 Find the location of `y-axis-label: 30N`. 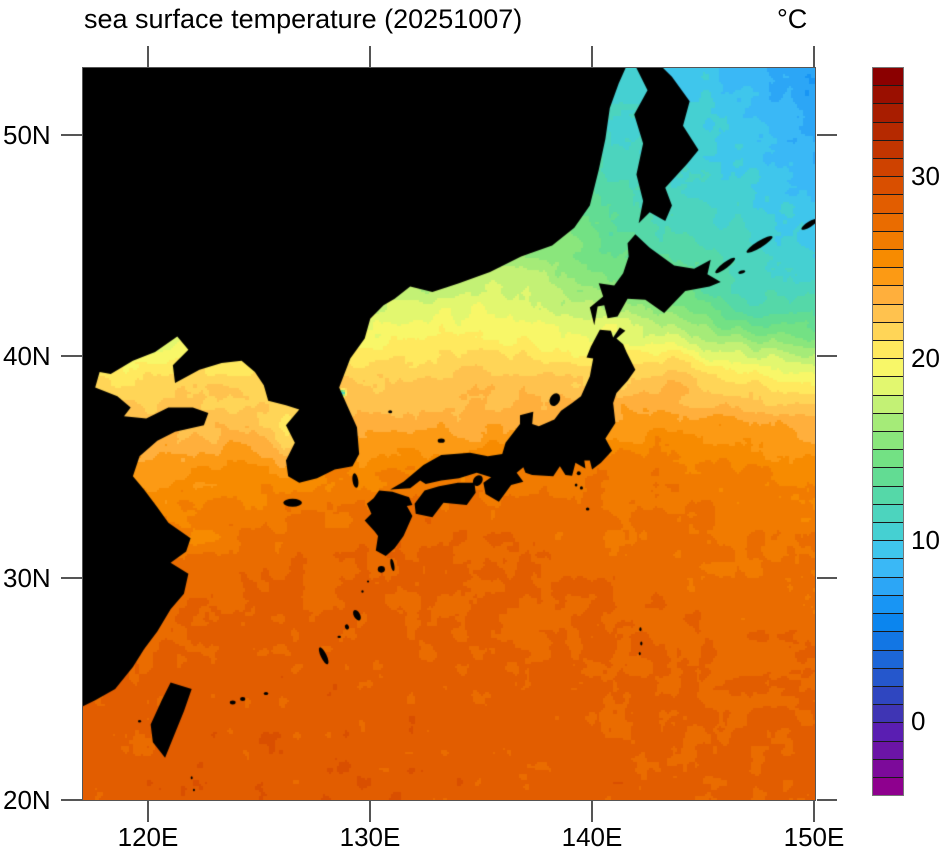

y-axis-label: 30N is located at coordinates (27, 578).